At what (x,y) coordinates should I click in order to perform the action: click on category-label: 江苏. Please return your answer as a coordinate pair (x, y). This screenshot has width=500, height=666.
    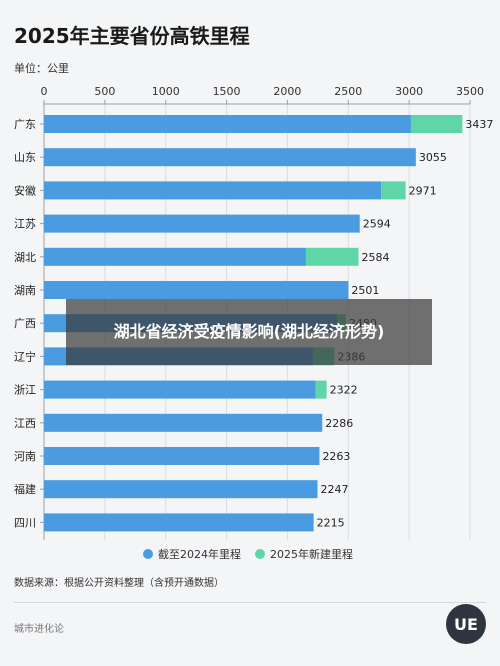
    Looking at the image, I should click on (25, 224).